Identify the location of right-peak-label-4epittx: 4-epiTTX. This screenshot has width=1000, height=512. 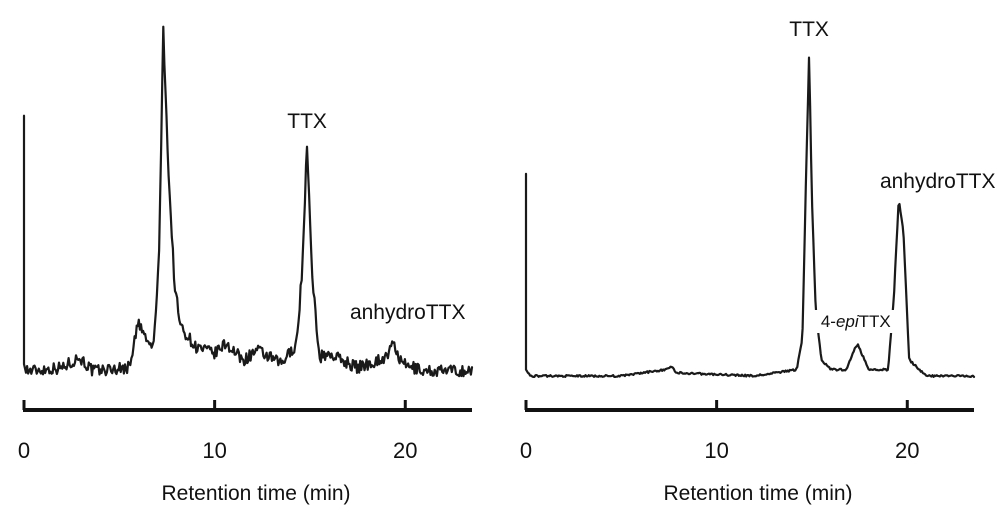
(856, 321).